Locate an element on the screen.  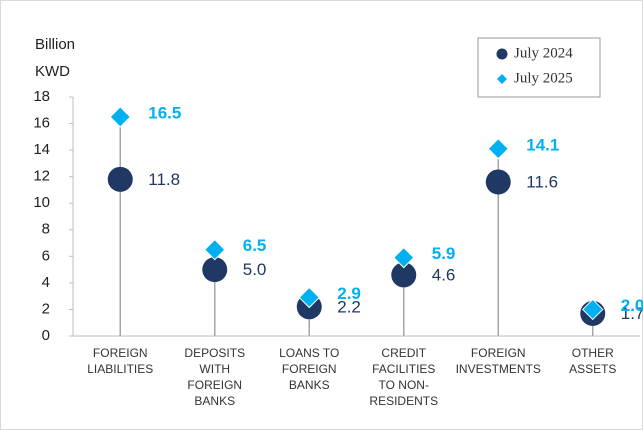
x-tick-label: TO NON- is located at coordinates (404, 385).